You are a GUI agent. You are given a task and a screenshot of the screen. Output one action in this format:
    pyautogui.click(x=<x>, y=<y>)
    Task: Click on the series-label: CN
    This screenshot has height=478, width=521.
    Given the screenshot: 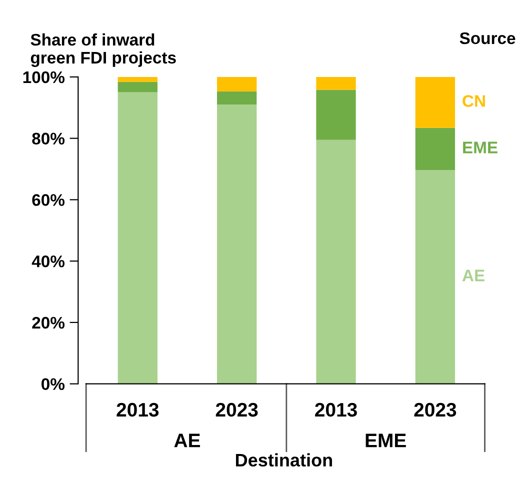 What is the action you would take?
    pyautogui.click(x=473, y=101)
    